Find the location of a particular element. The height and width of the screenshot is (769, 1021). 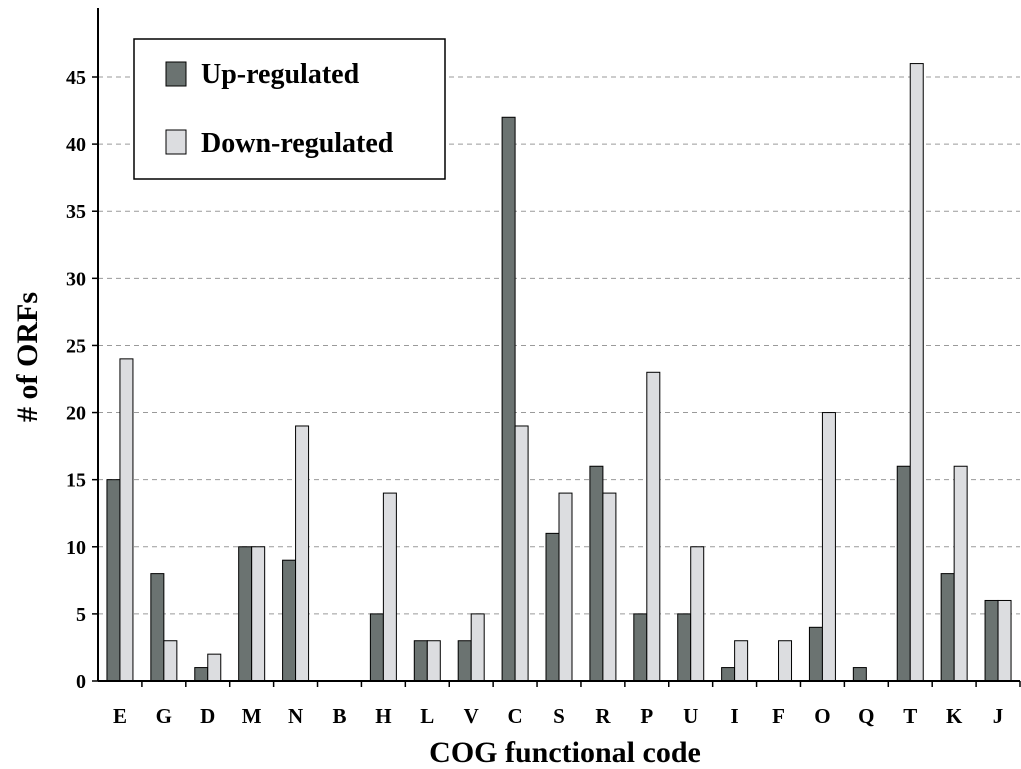

x-tick-label: B is located at coordinates (339, 716).